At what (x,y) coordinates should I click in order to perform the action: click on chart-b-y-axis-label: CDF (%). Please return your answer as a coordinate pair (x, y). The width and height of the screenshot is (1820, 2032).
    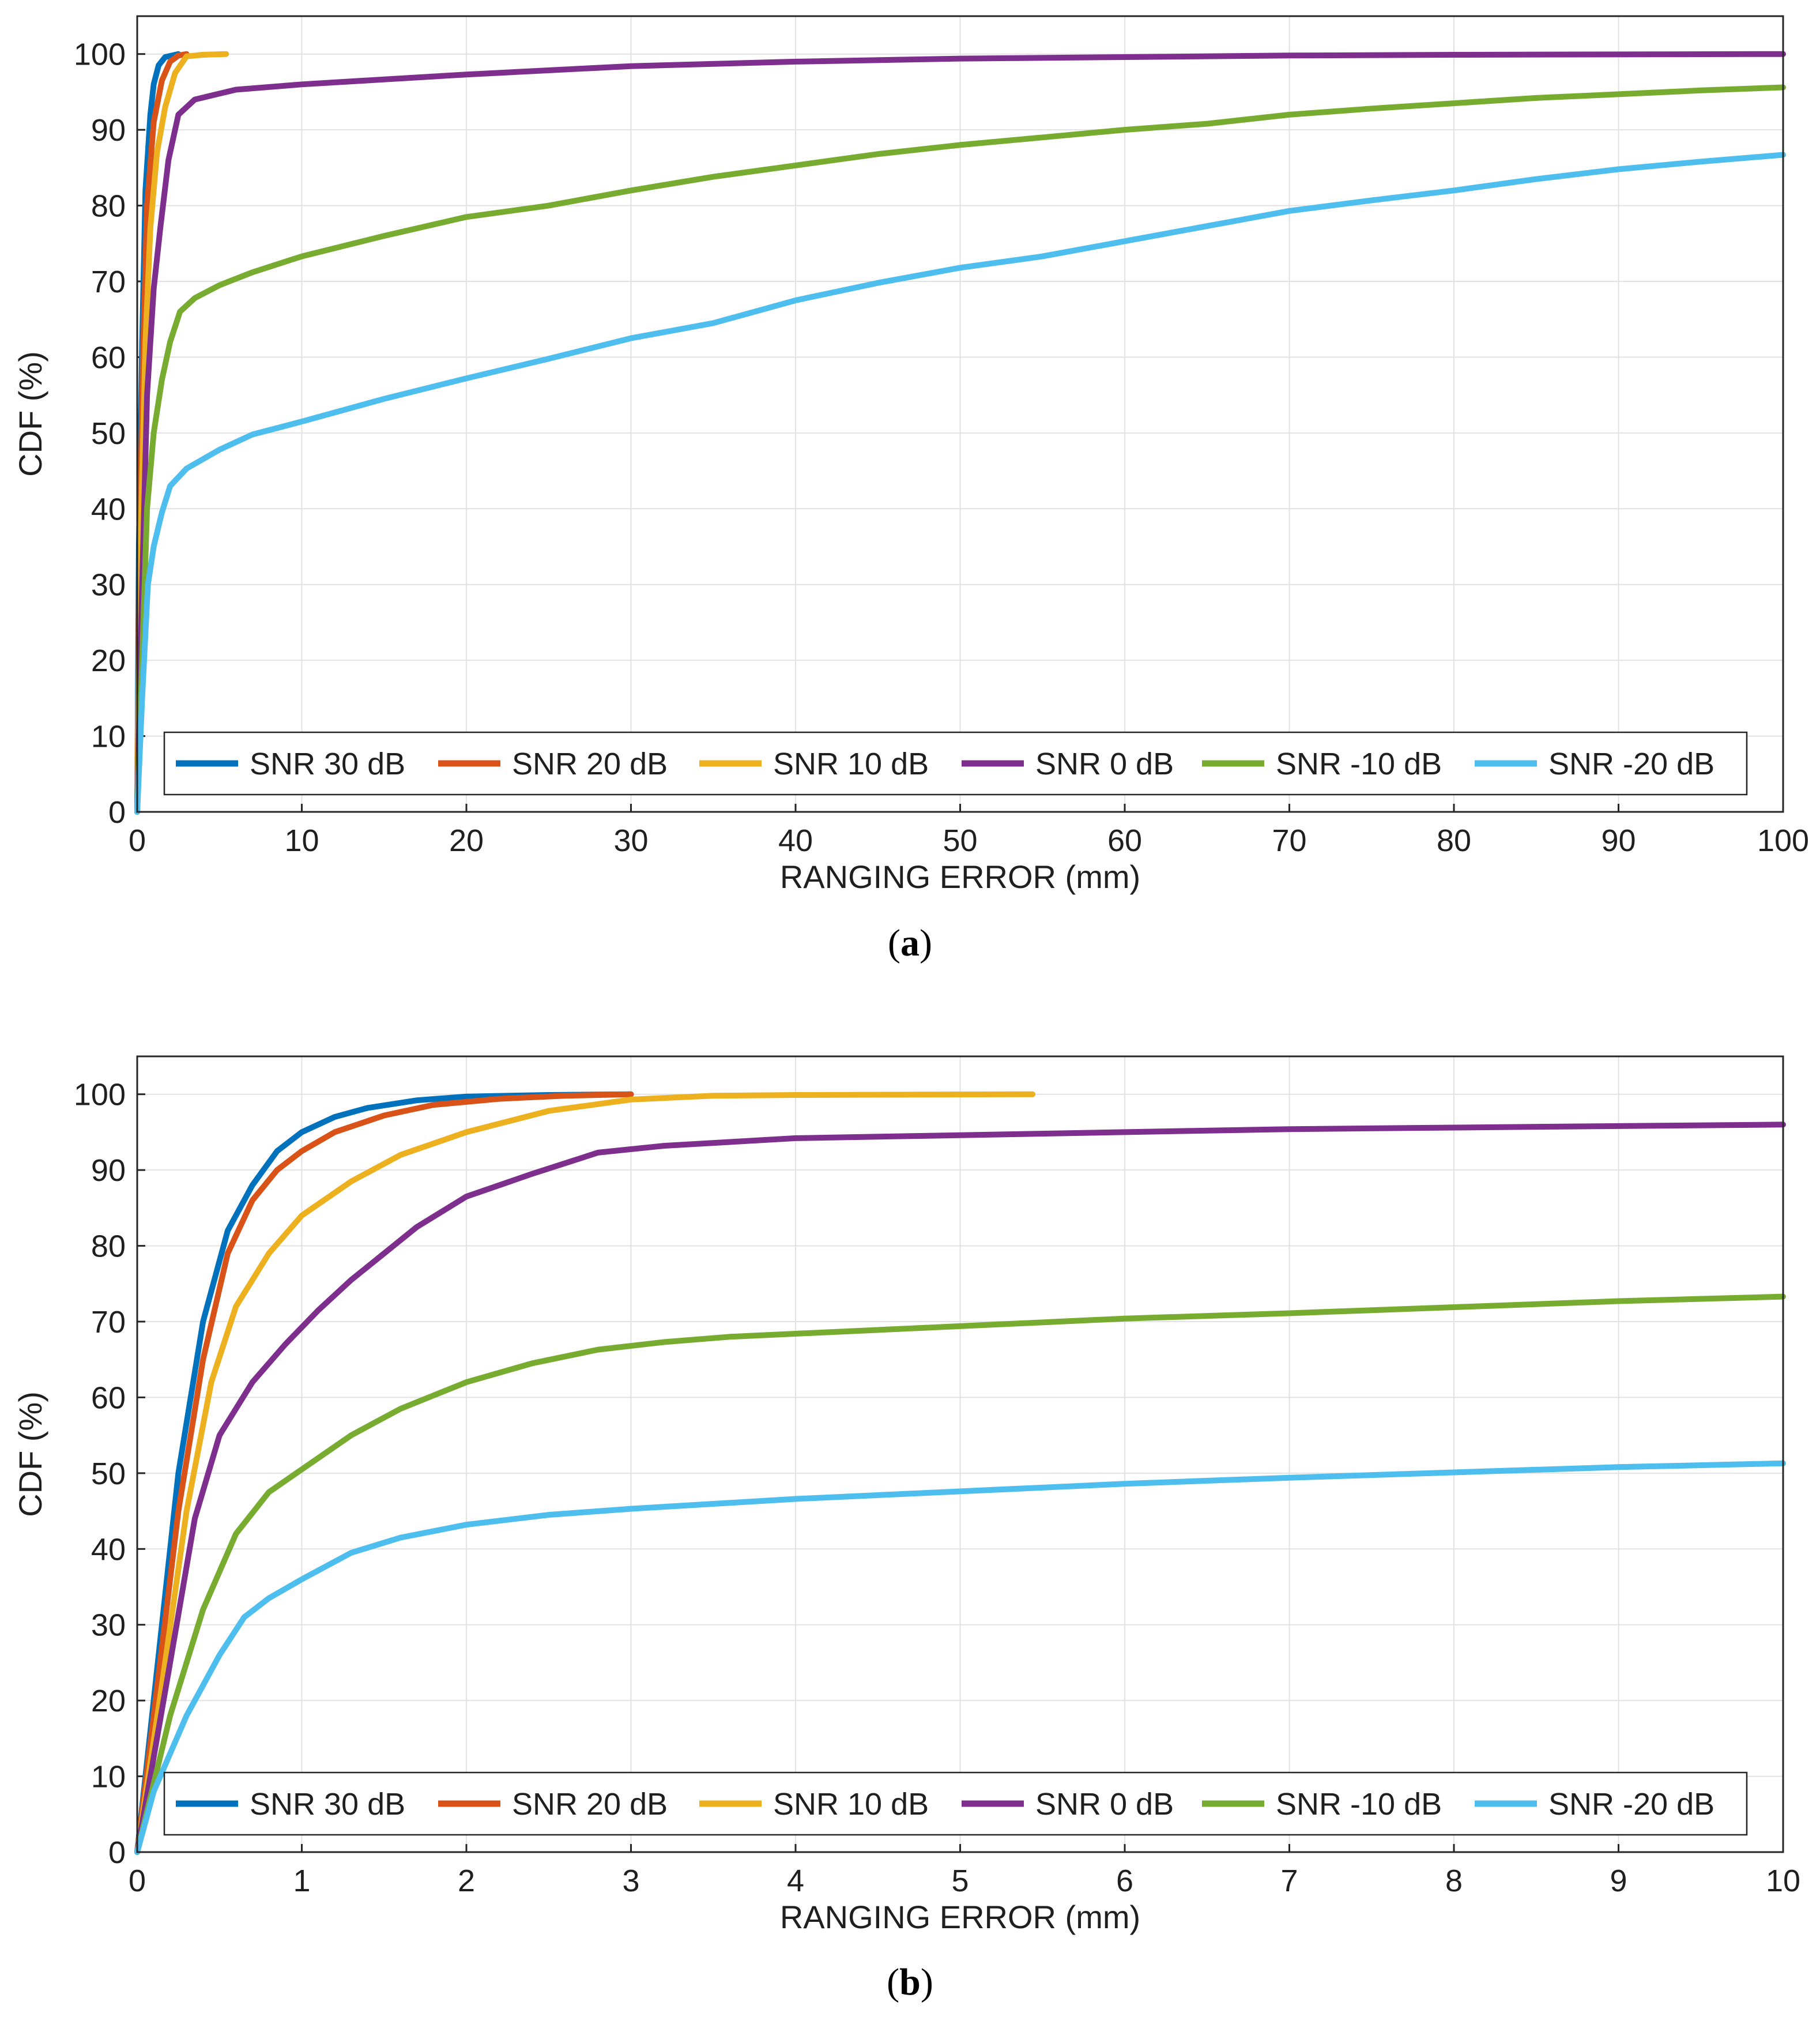
    Looking at the image, I should click on (30, 1454).